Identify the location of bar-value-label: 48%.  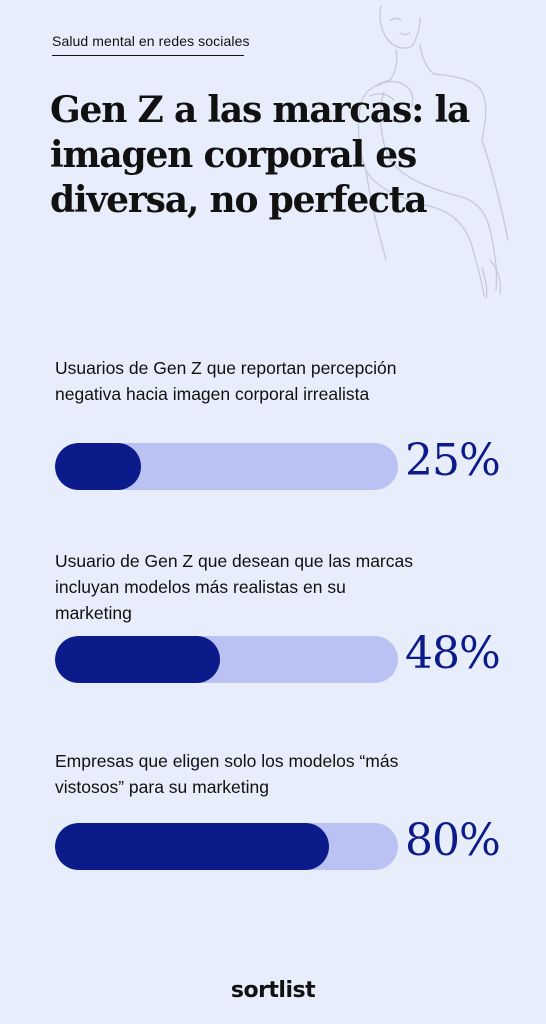
(453, 653).